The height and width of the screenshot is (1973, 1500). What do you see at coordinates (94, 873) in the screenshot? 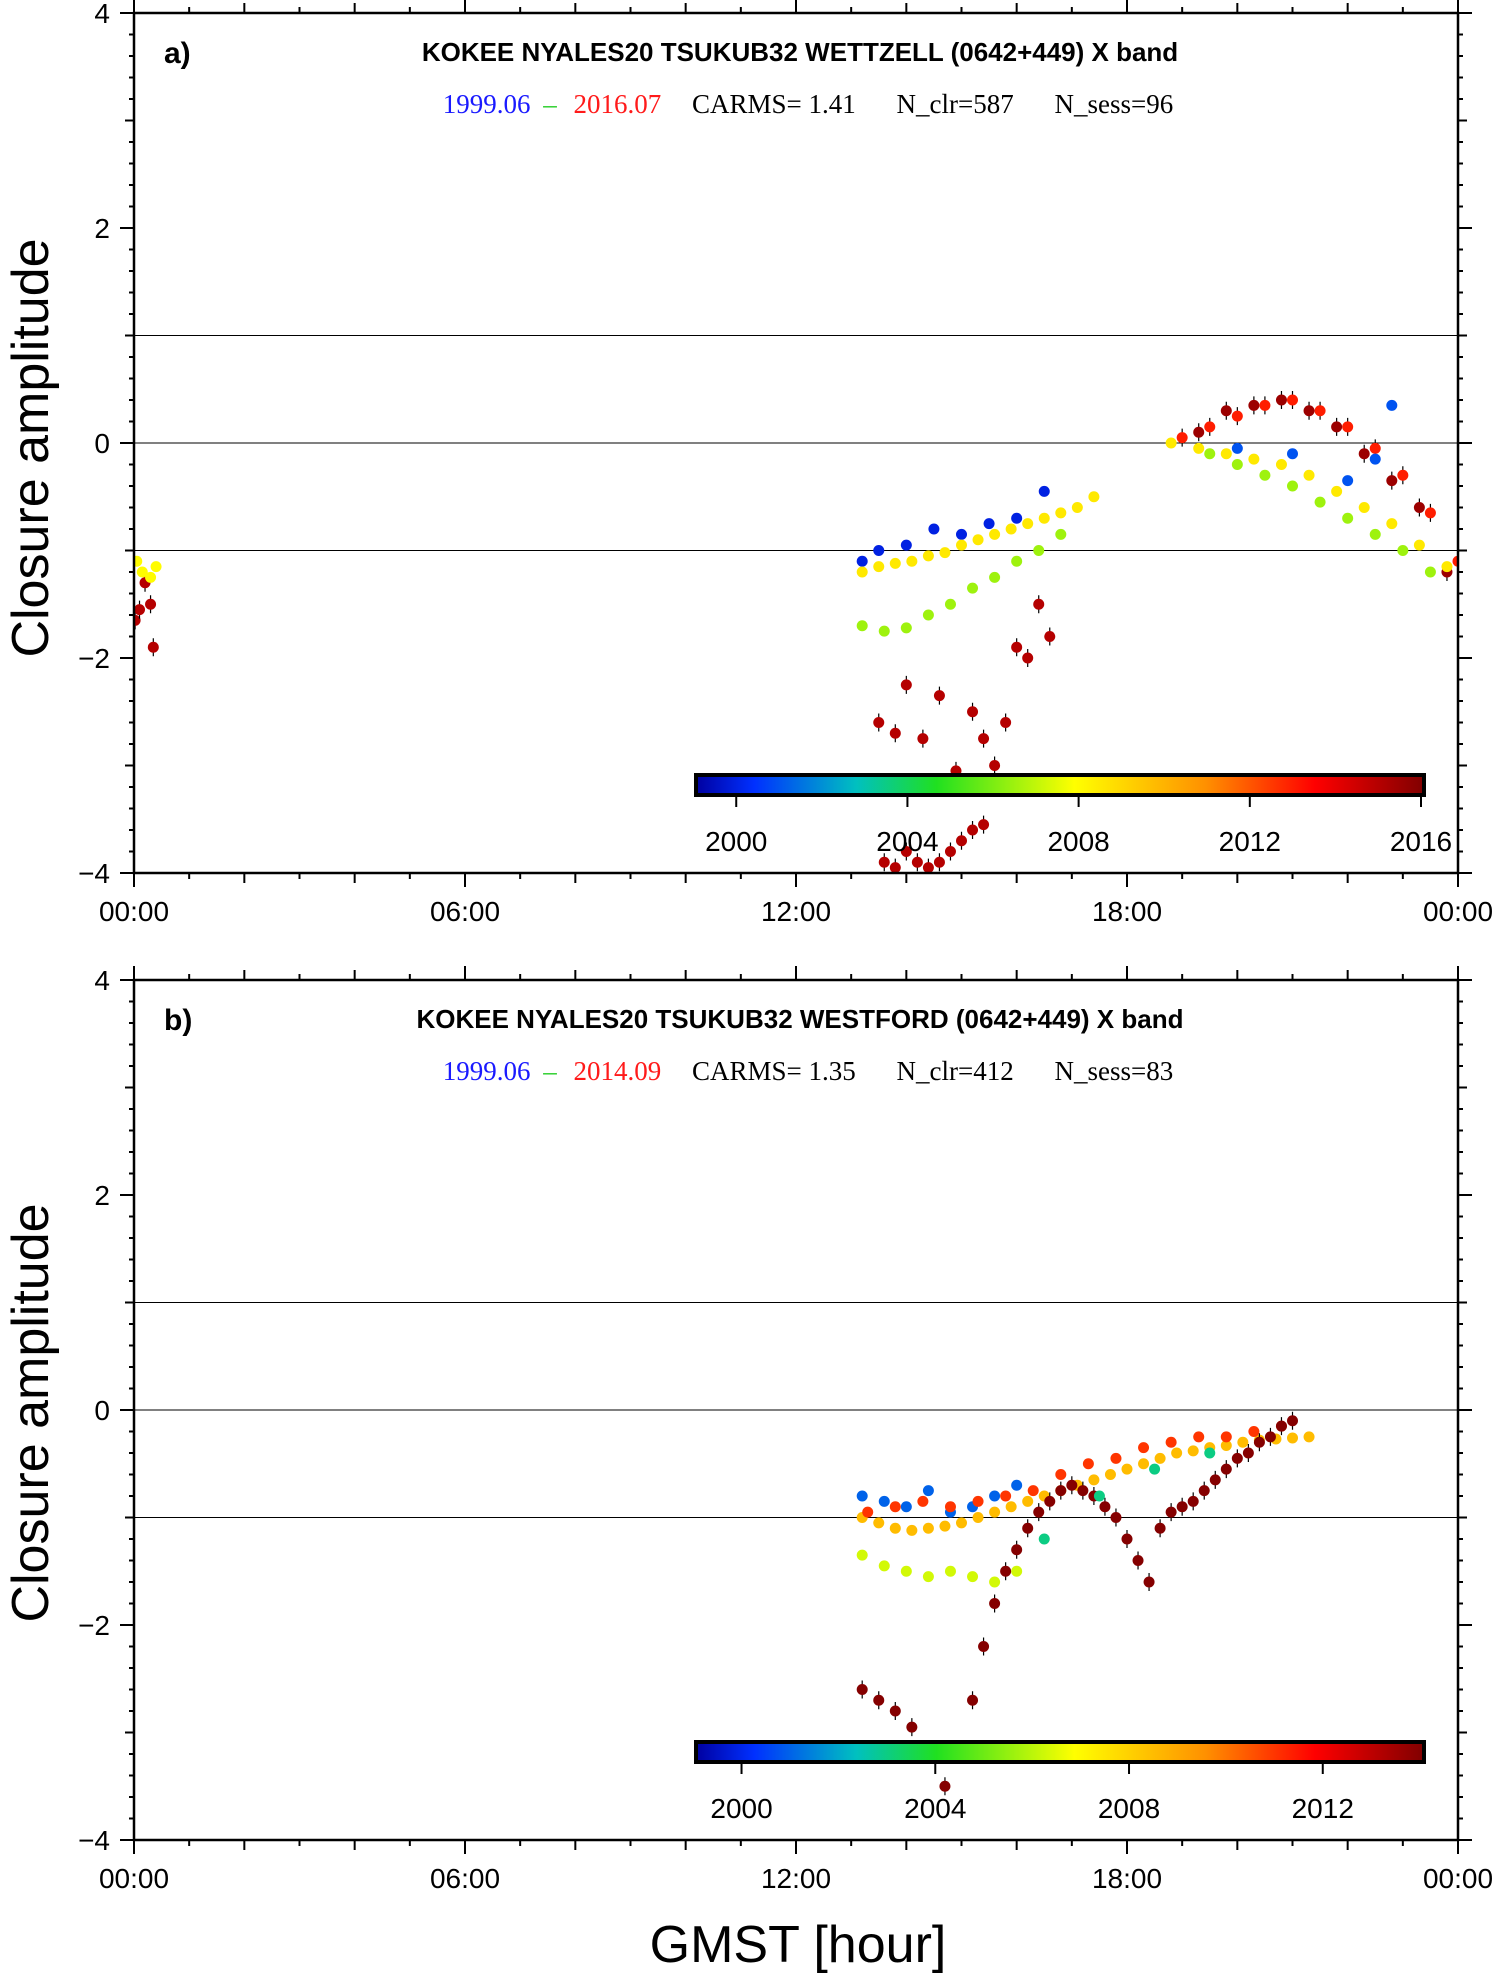
I see `y-tick-label: −4` at bounding box center [94, 873].